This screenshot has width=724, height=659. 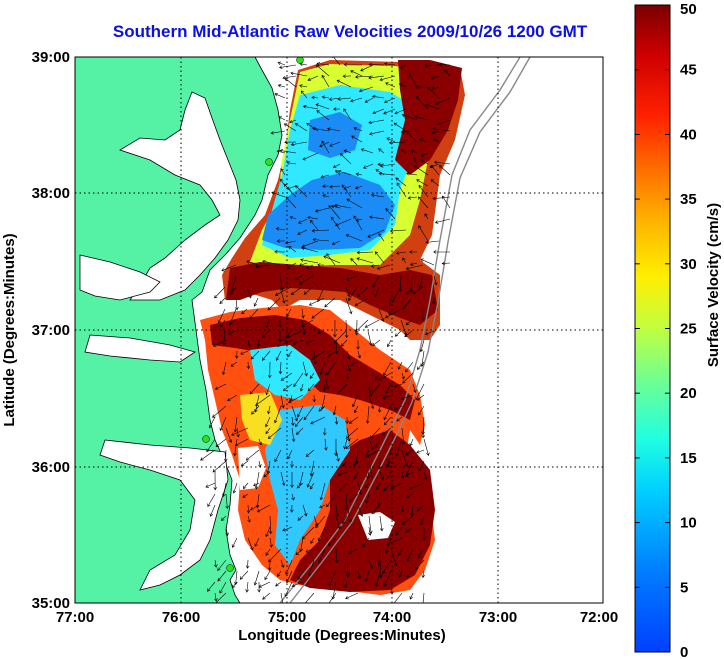 What do you see at coordinates (206, 439) in the screenshot?
I see `station-marker` at bounding box center [206, 439].